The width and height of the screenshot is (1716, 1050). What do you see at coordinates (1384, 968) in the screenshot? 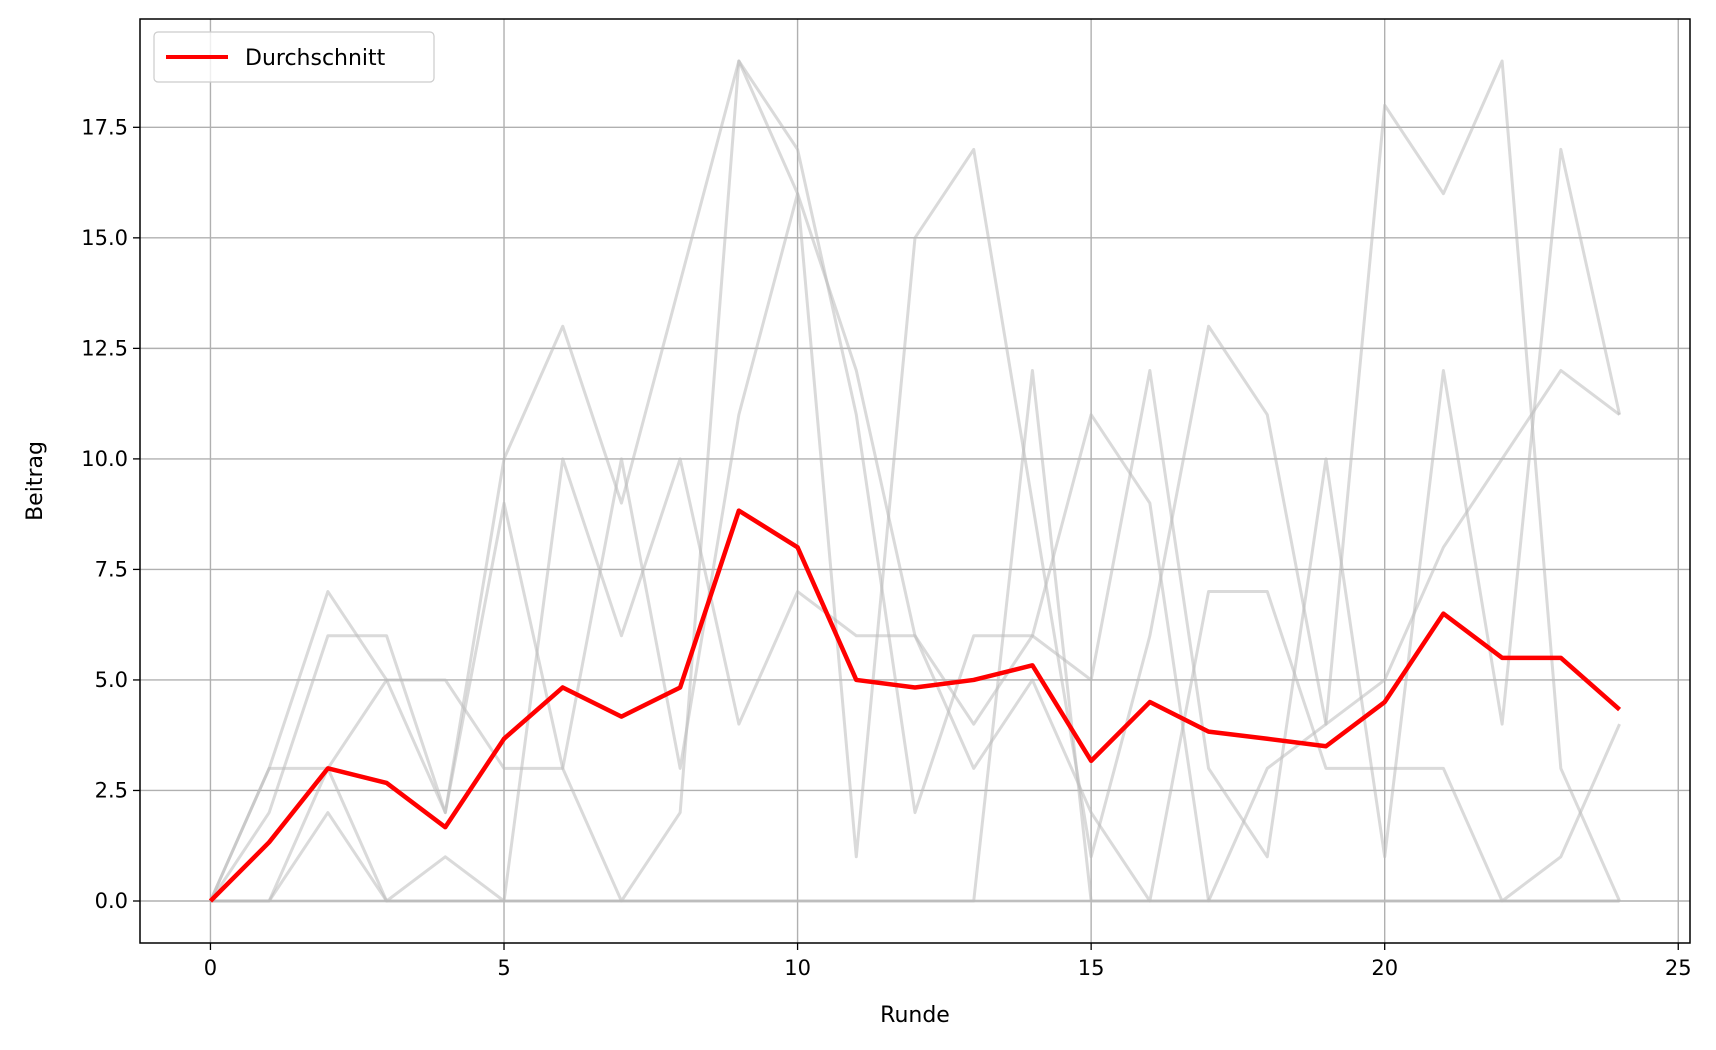
I see `x-tick-label: 20` at bounding box center [1384, 968].